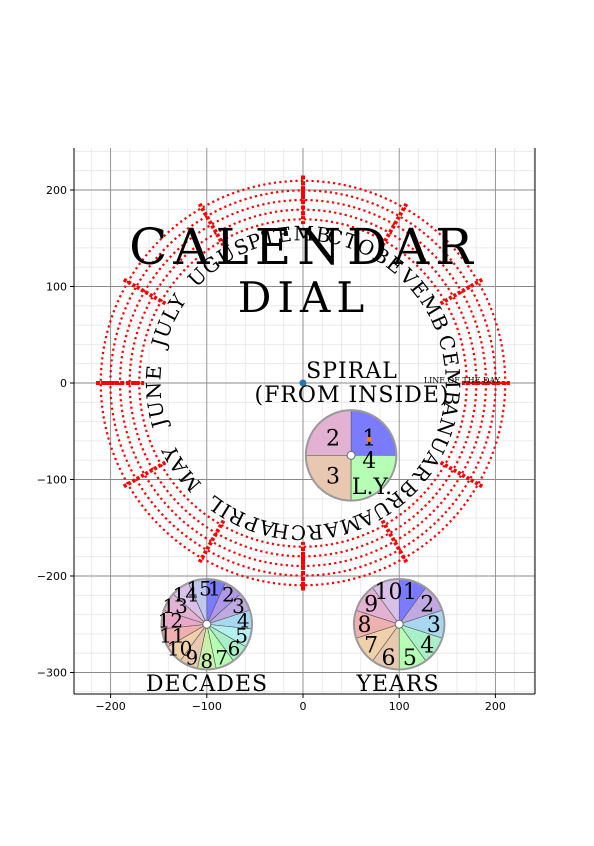 The width and height of the screenshot is (594, 846). Describe the element at coordinates (304, 247) in the screenshot. I see `chart-title-line-1: CALENDAR` at that location.